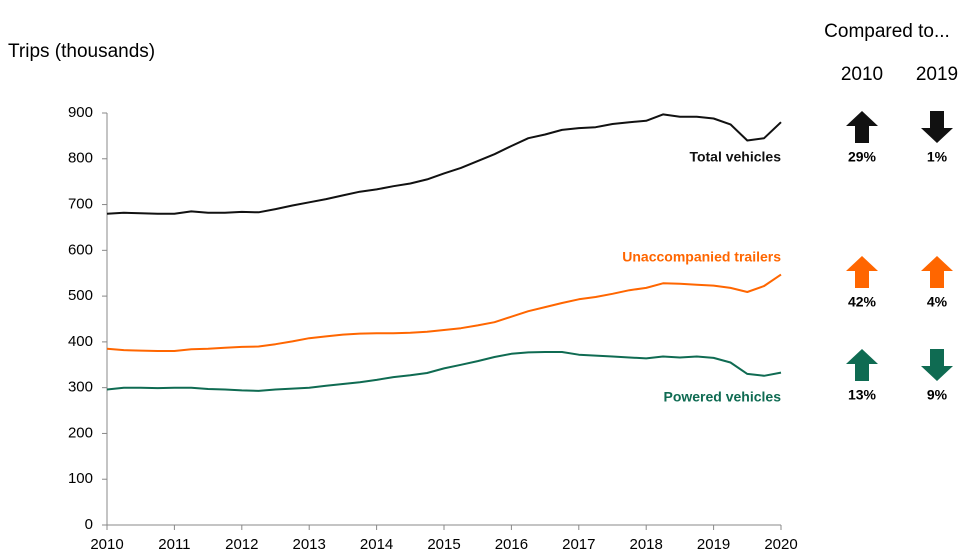  What do you see at coordinates (241, 544) in the screenshot?
I see `x-tick-label: 2012` at bounding box center [241, 544].